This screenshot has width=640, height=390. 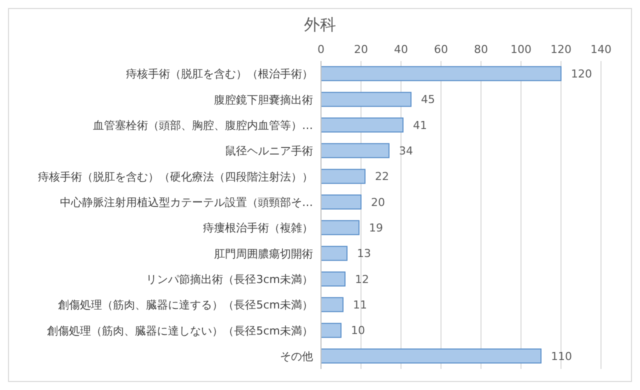 I want to click on data-label: 10, so click(x=358, y=331).